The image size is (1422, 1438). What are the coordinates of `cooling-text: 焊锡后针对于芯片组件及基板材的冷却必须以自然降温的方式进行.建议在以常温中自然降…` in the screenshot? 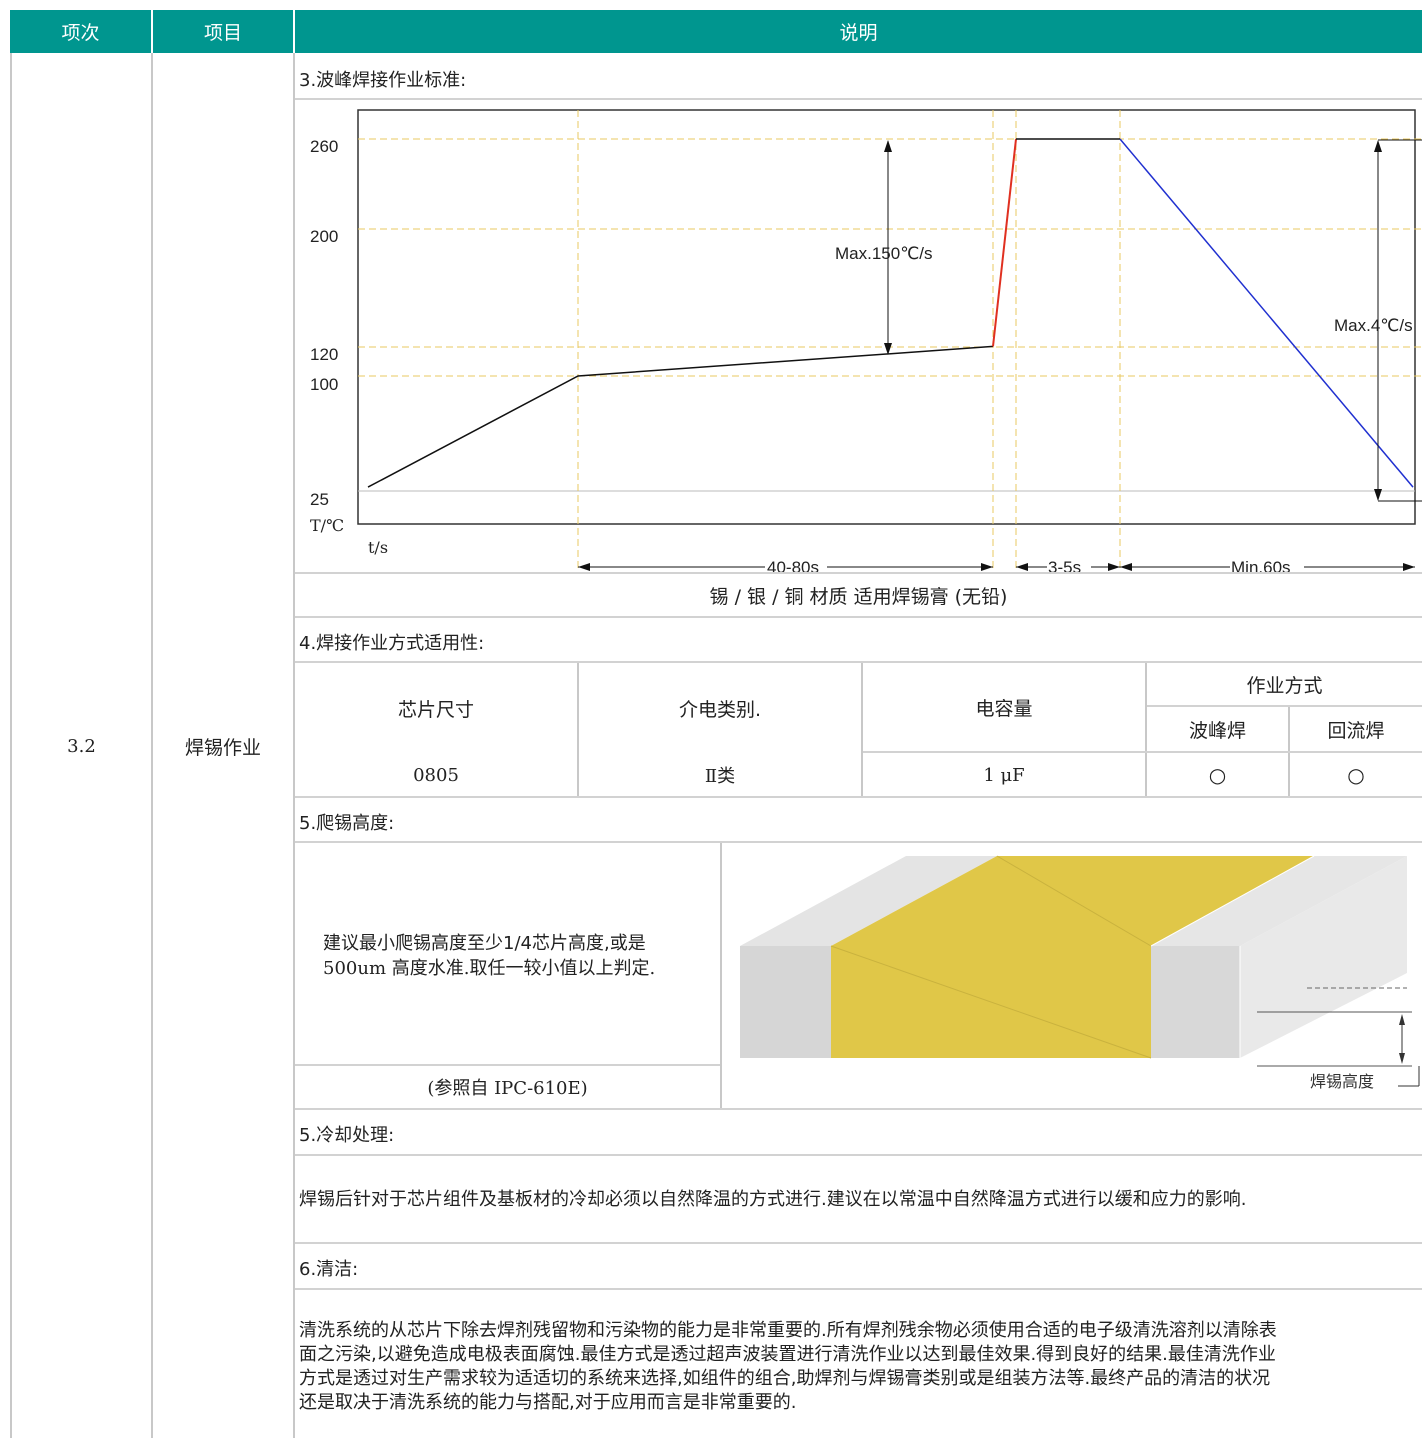 It's located at (773, 1199).